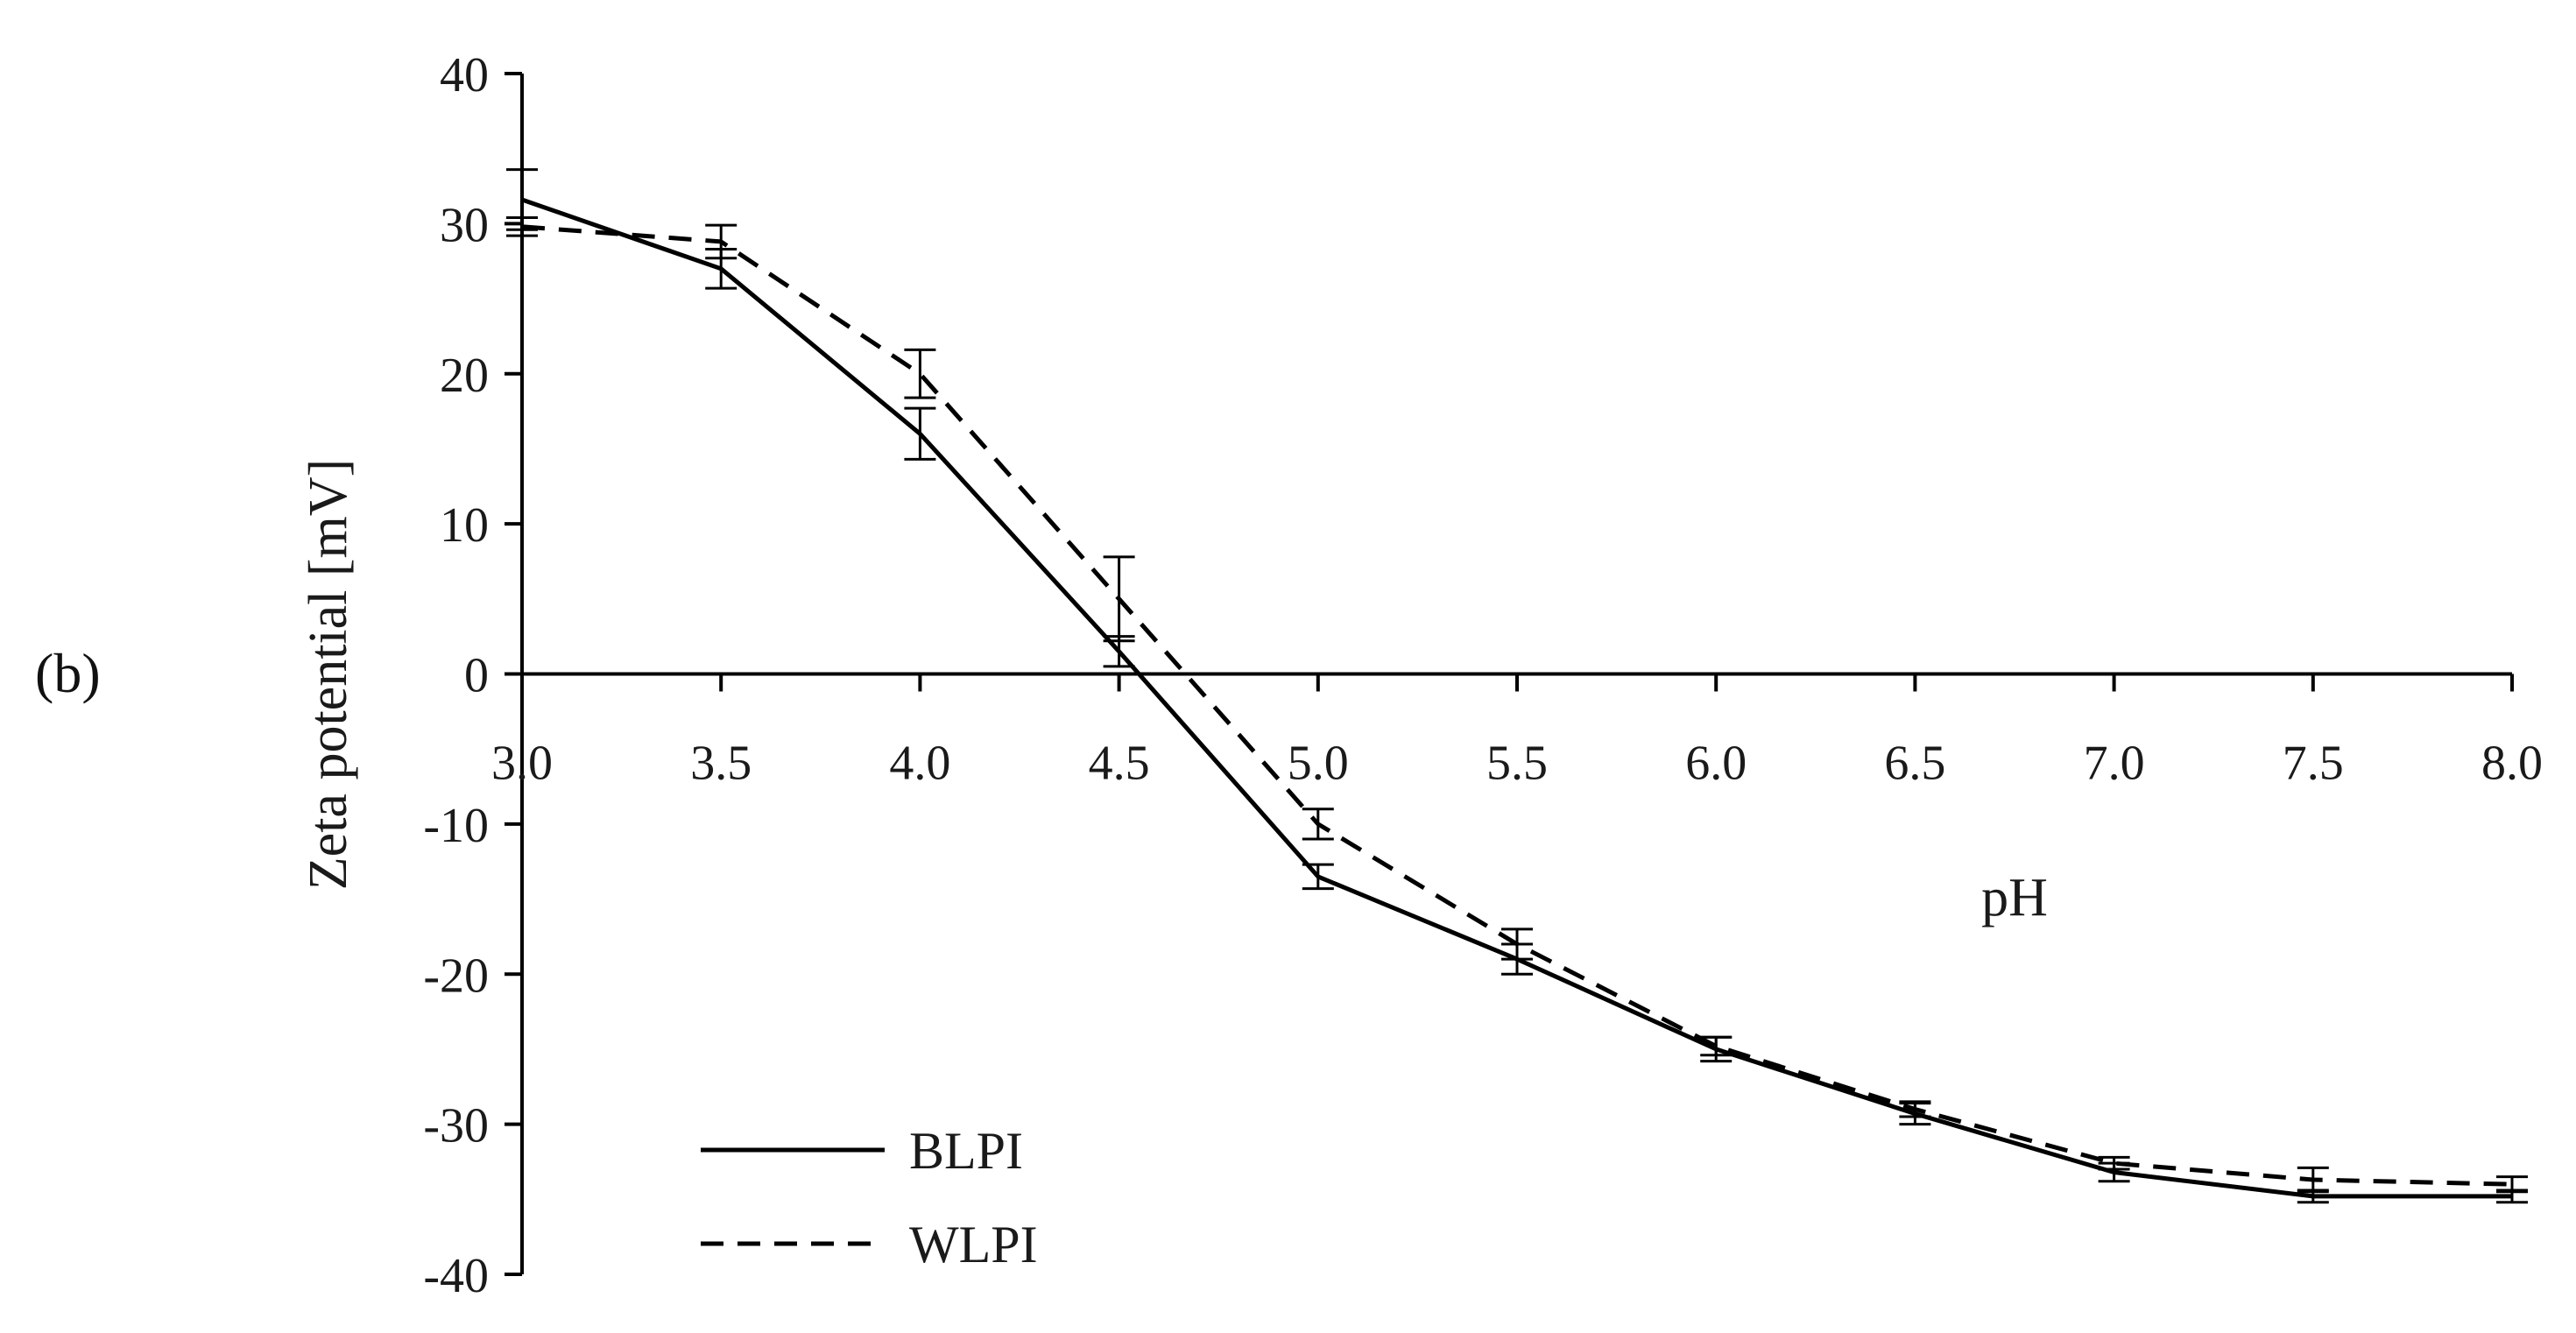  Describe the element at coordinates (973, 1244) in the screenshot. I see `legend-label-wlpi: WLPI` at that location.